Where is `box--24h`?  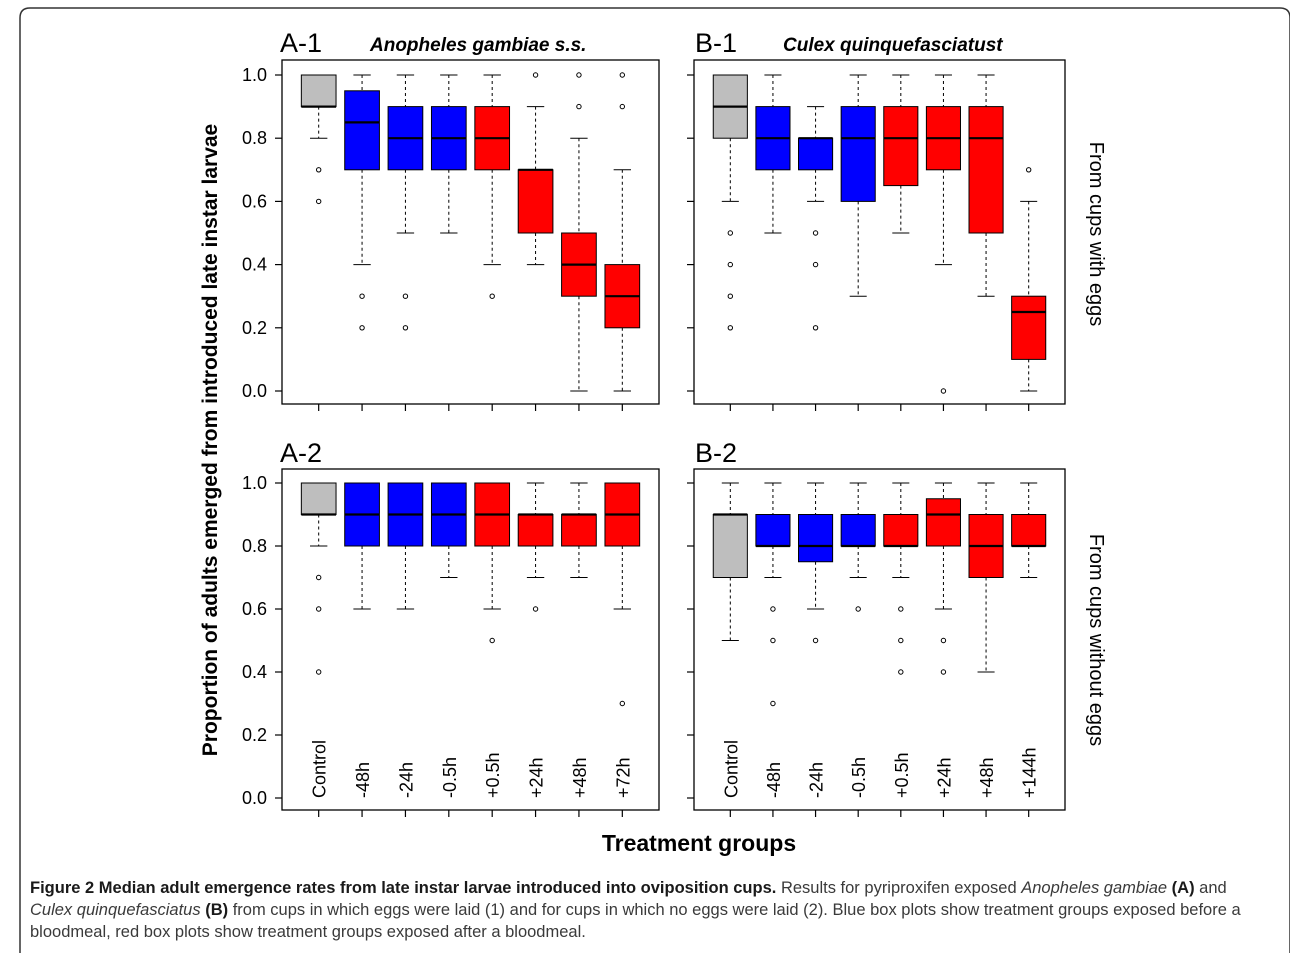
box--24h is located at coordinates (405, 242).